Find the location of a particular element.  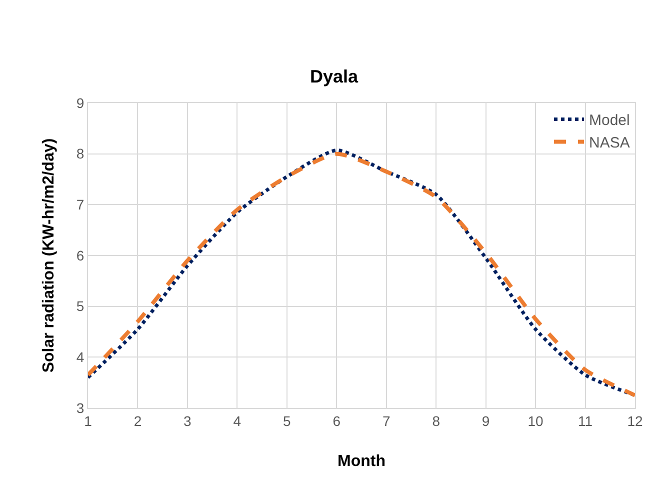

y-axis-title: Solar radiation (KW-hr/m2/day) is located at coordinates (49, 255).